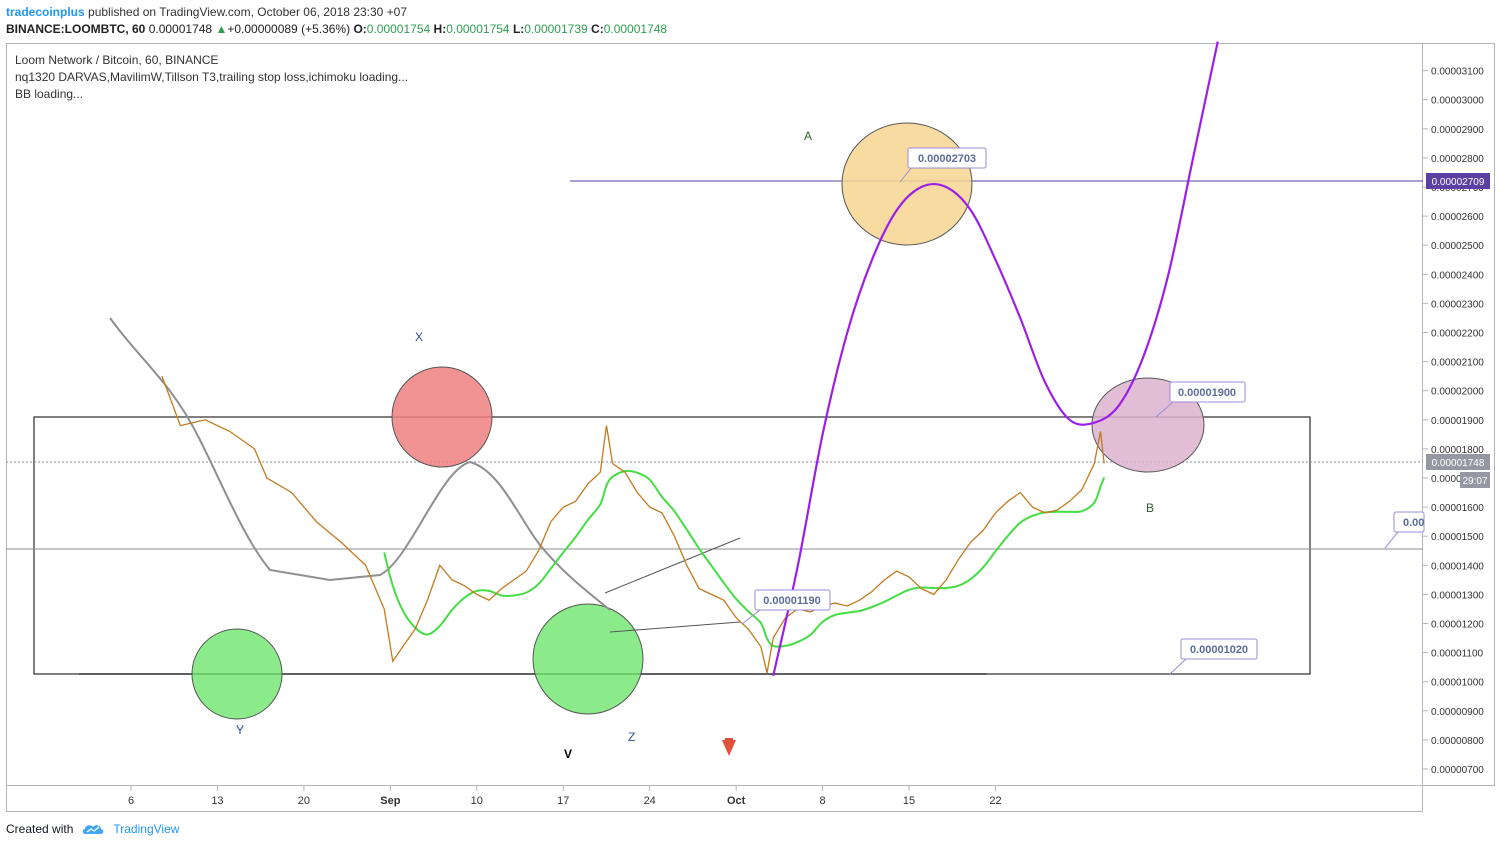  I want to click on time-tick-label: 13, so click(217, 801).